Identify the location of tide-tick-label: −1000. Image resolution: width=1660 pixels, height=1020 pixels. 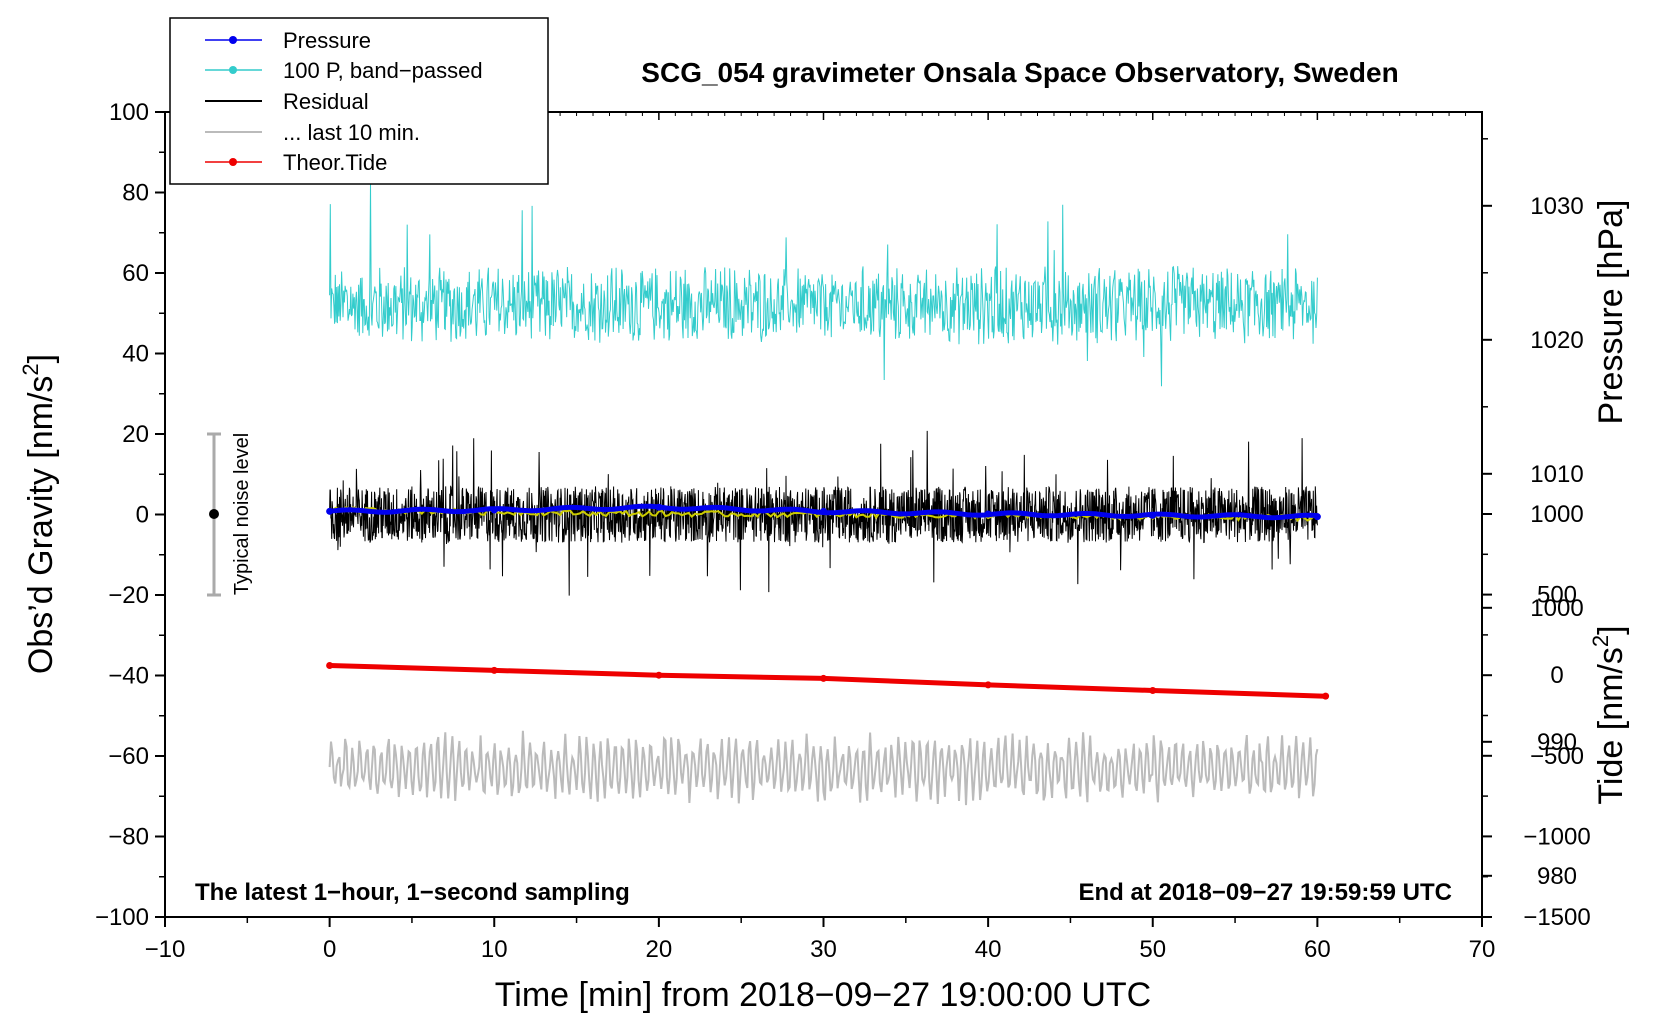
(1556, 836).